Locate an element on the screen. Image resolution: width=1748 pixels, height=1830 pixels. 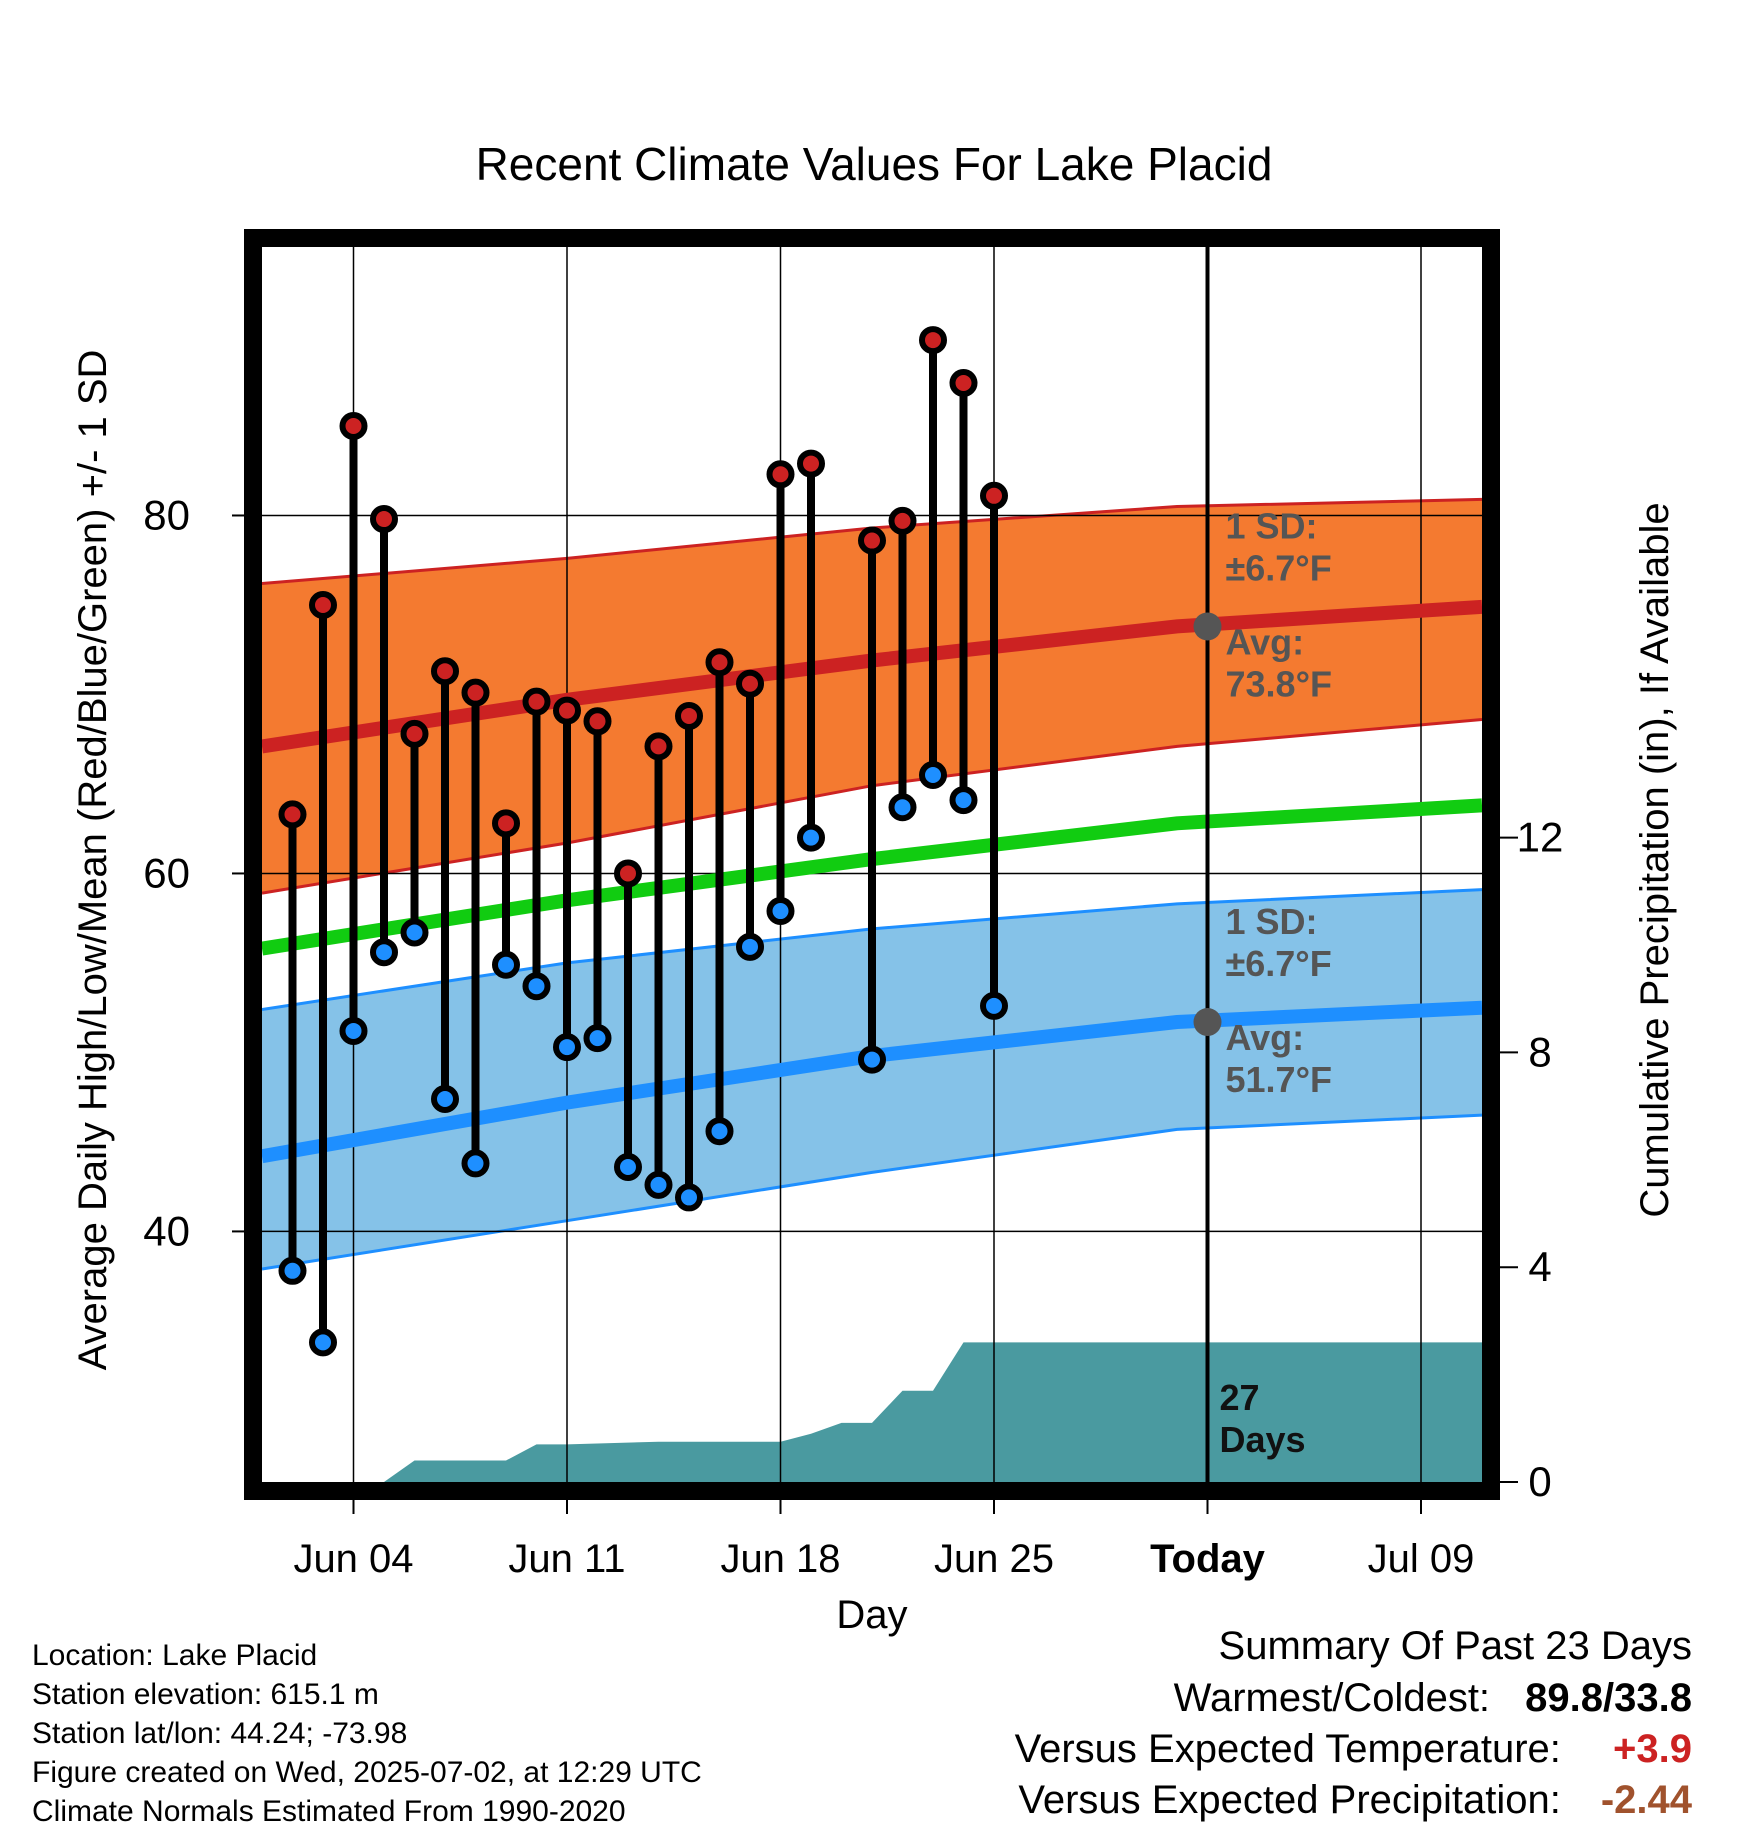
temp-value: +3.9 is located at coordinates (1652, 1749).